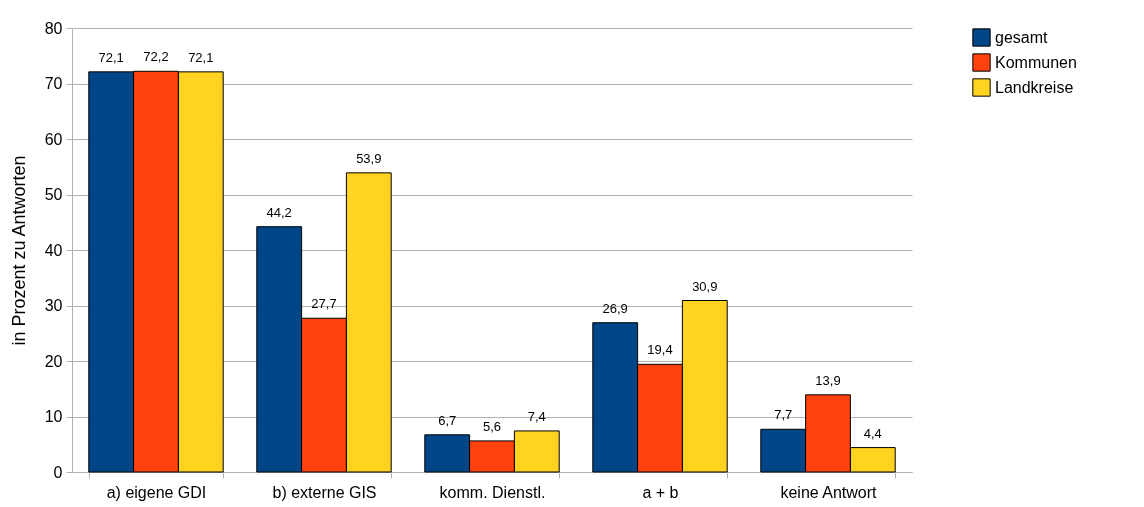  I want to click on legend-label: Landkreise, so click(1034, 87).